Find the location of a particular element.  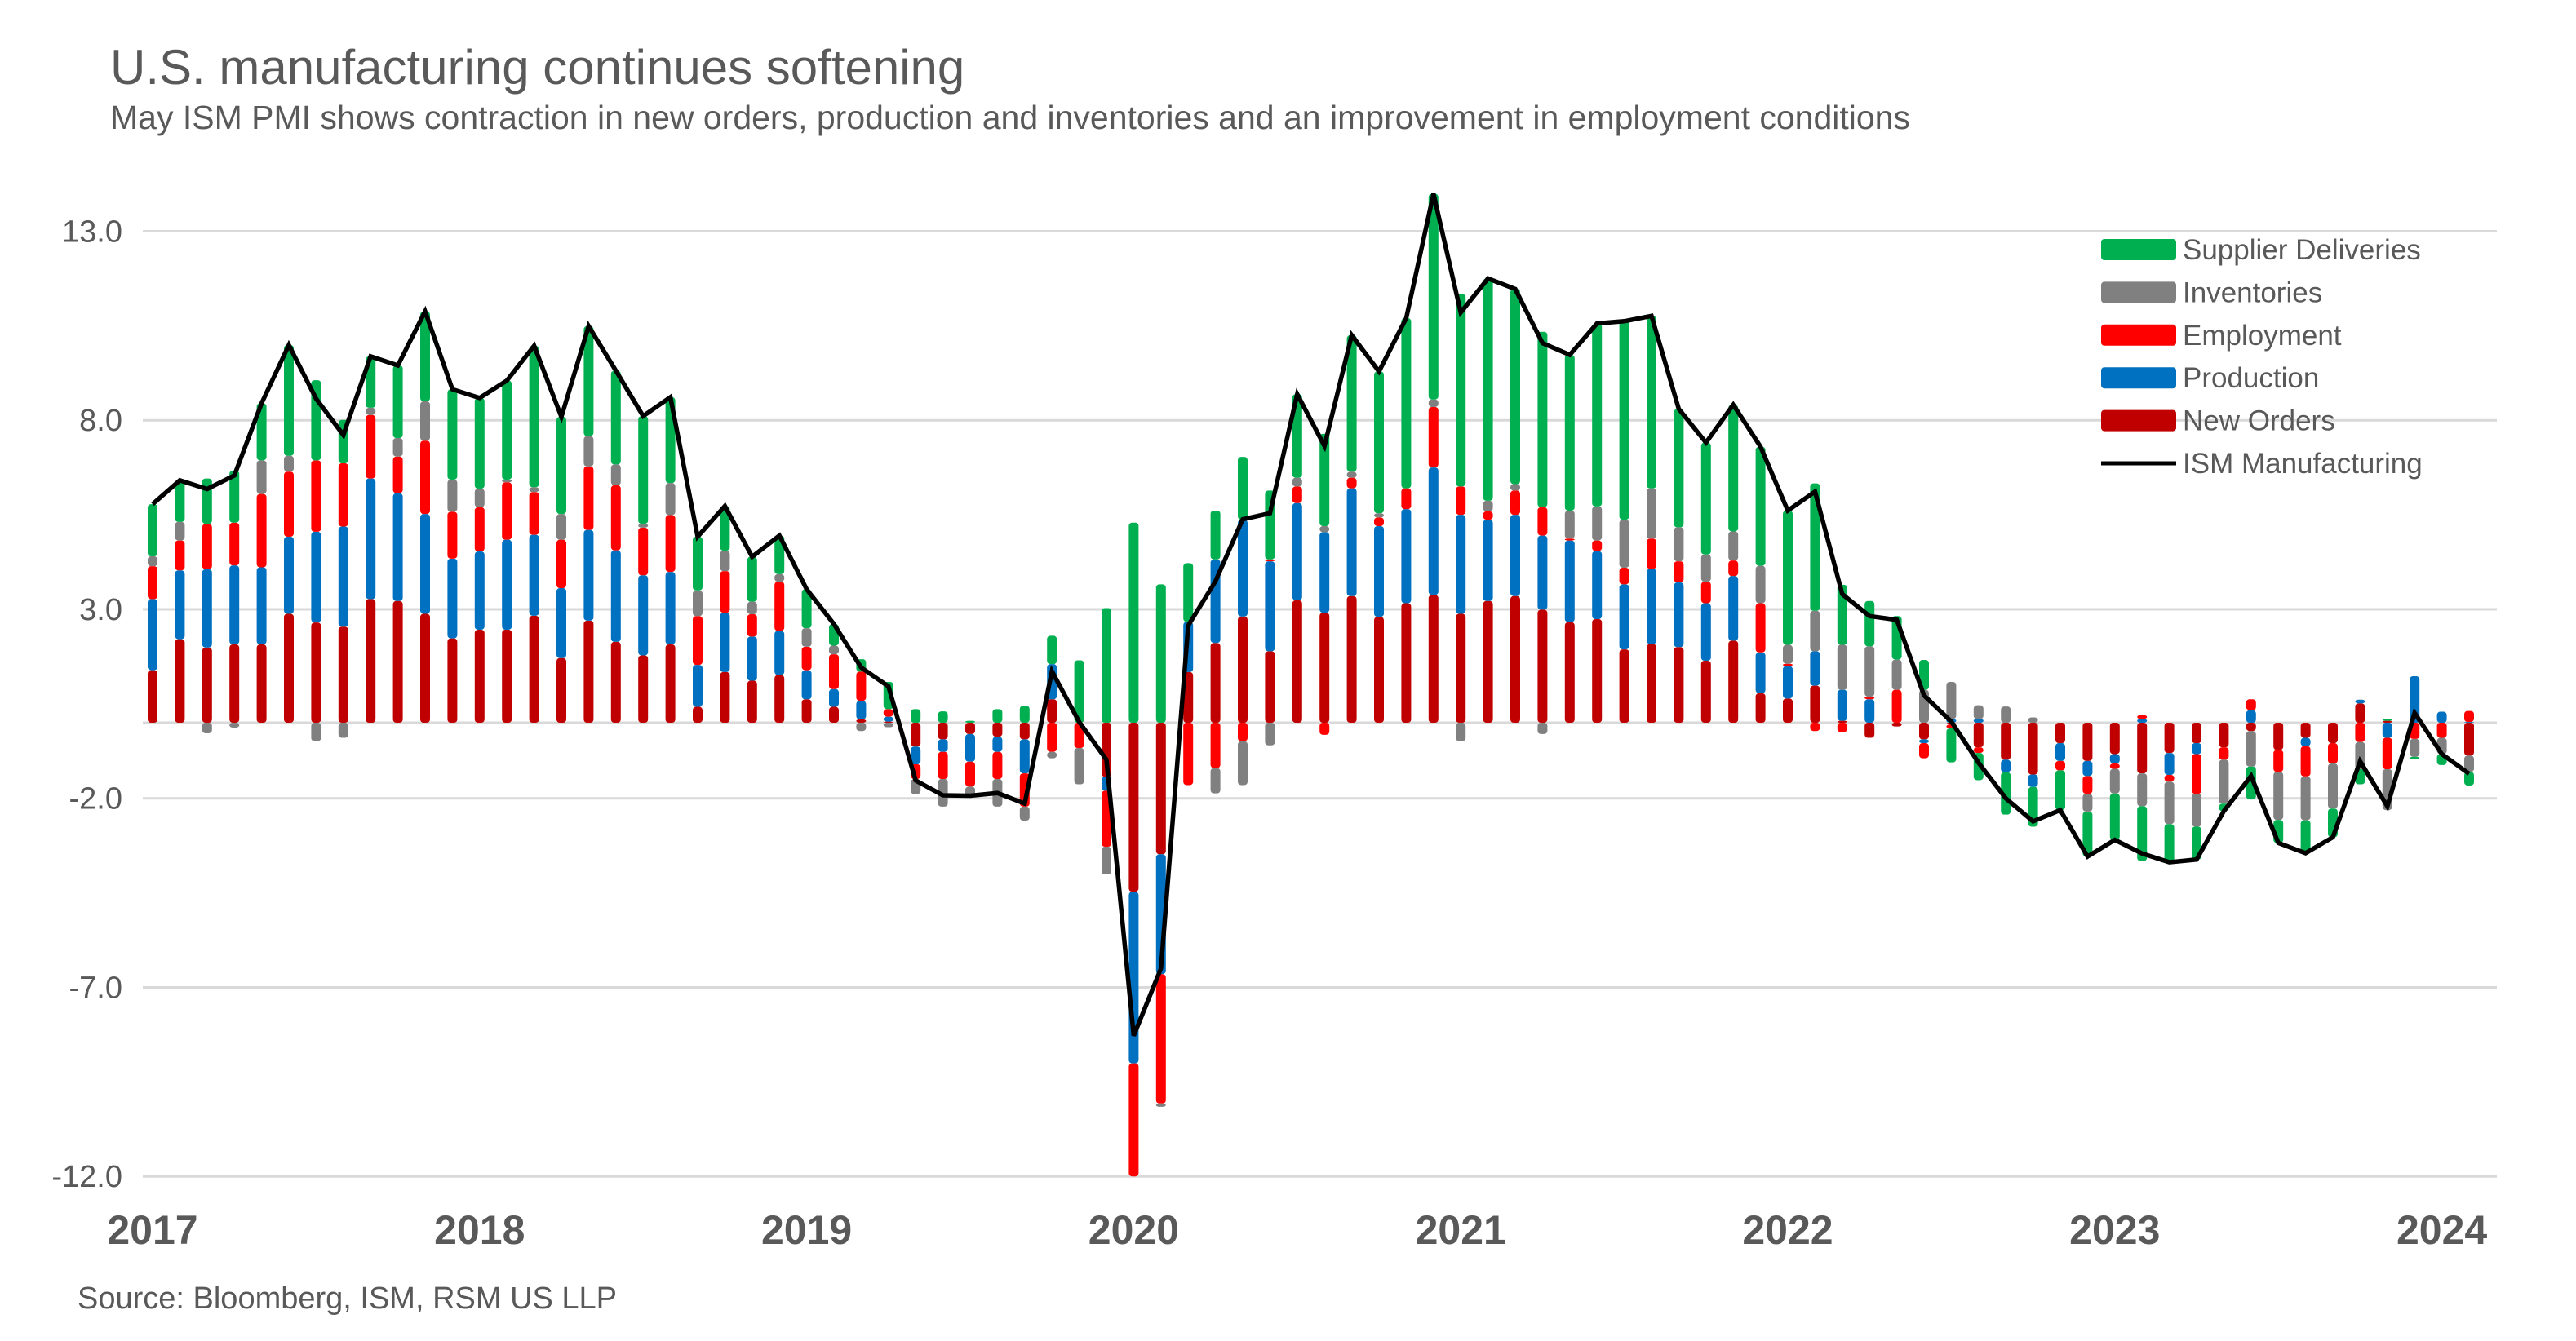

y-tick-label: -7.0 is located at coordinates (95, 988).